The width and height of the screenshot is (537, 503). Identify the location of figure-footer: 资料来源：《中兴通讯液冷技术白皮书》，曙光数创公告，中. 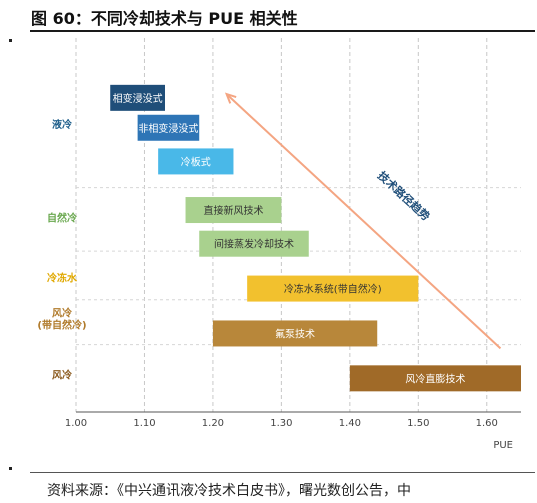
(268, 486).